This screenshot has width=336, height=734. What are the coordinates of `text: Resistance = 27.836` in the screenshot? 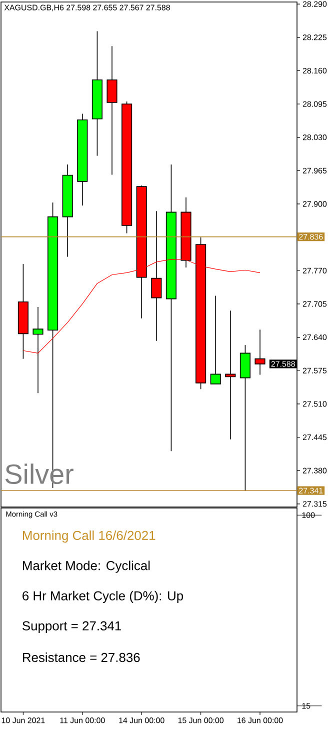 It's located at (81, 657).